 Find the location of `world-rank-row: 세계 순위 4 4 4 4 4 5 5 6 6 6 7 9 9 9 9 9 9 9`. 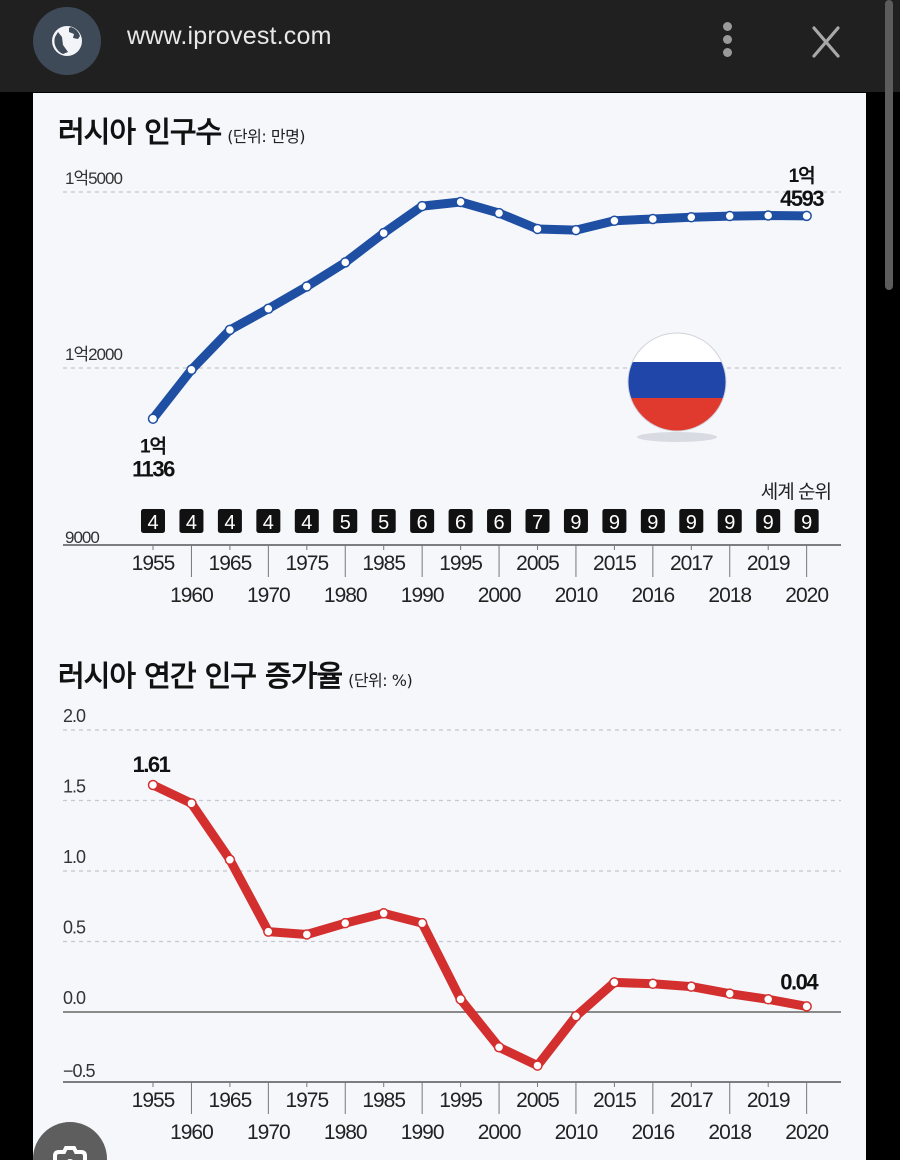

world-rank-row: 세계 순위 4 4 4 4 4 5 5 6 6 6 7 9 9 9 9 9 9 9 is located at coordinates (486, 507).